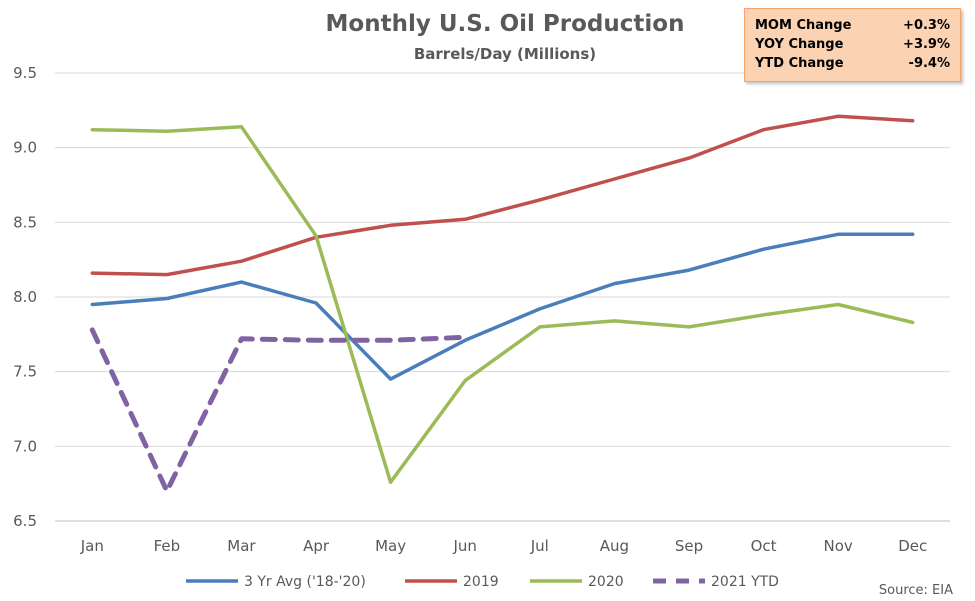 The height and width of the screenshot is (601, 975). Describe the element at coordinates (912, 546) in the screenshot. I see `x-tick-label: Dec` at that location.